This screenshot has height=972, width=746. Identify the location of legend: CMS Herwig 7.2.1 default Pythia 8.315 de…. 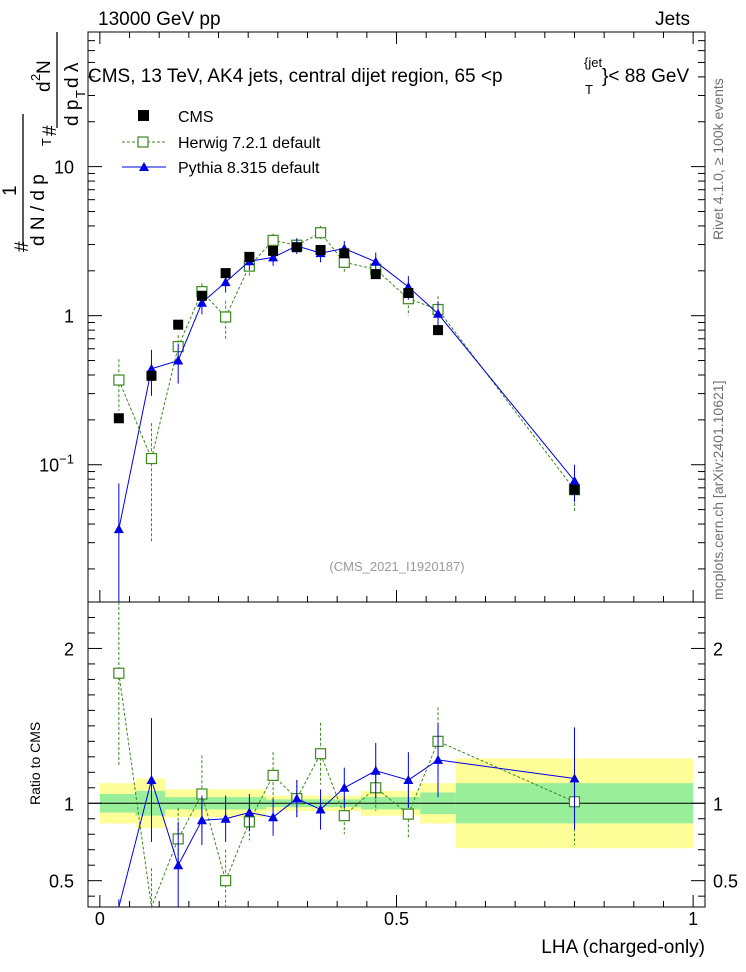
(221, 143).